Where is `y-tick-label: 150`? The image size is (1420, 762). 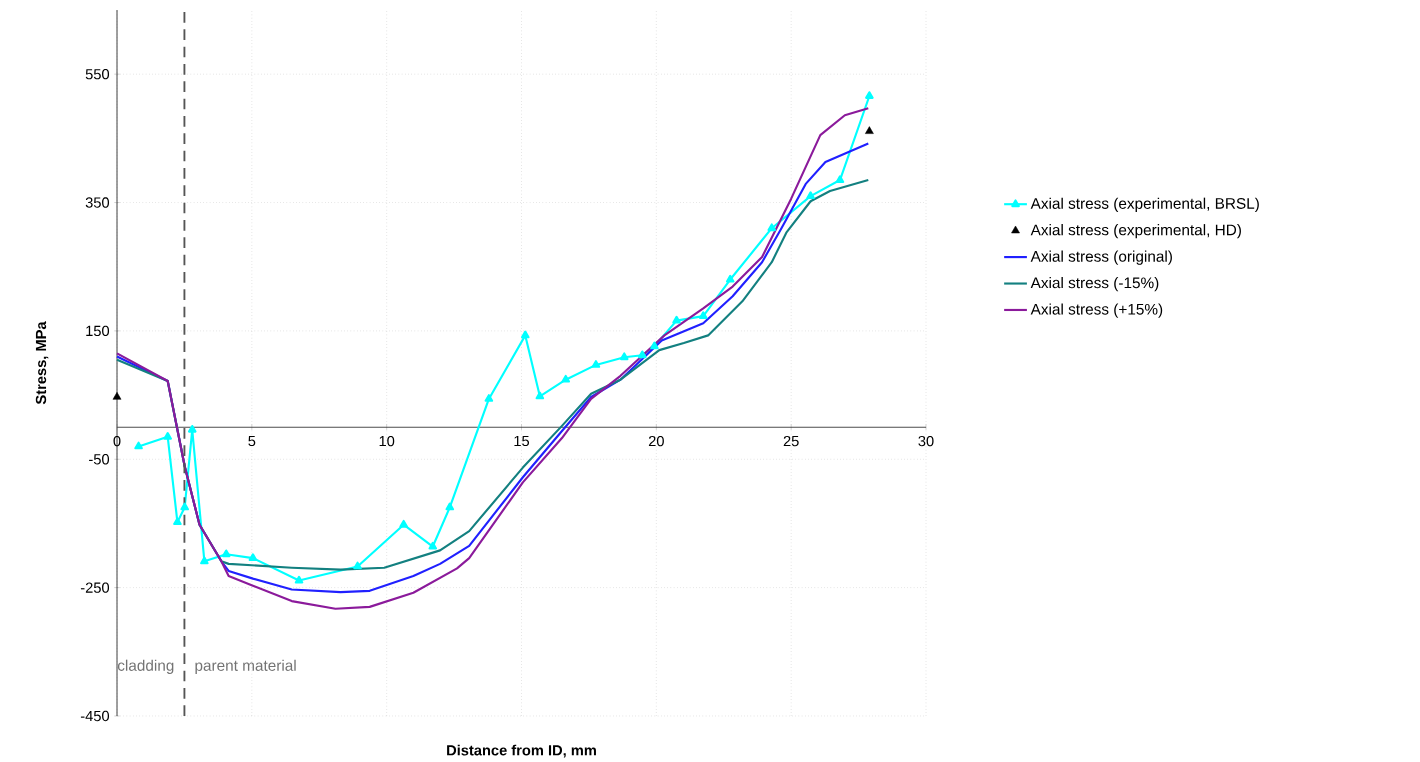
y-tick-label: 150 is located at coordinates (98, 331).